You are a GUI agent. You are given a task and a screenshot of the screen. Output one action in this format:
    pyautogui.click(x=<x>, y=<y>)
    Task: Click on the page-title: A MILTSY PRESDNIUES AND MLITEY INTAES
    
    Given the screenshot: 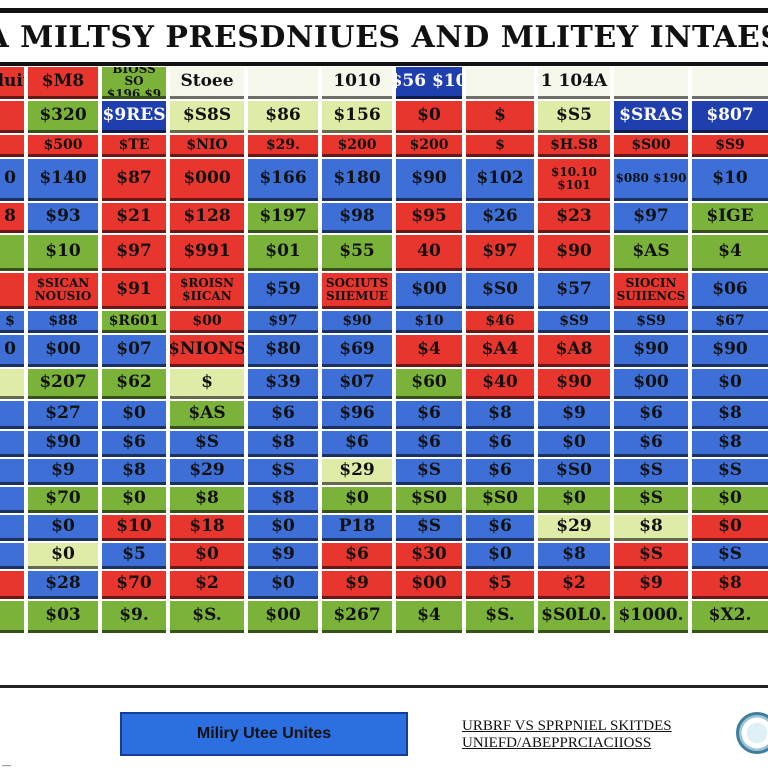 What is the action you would take?
    pyautogui.click(x=384, y=37)
    